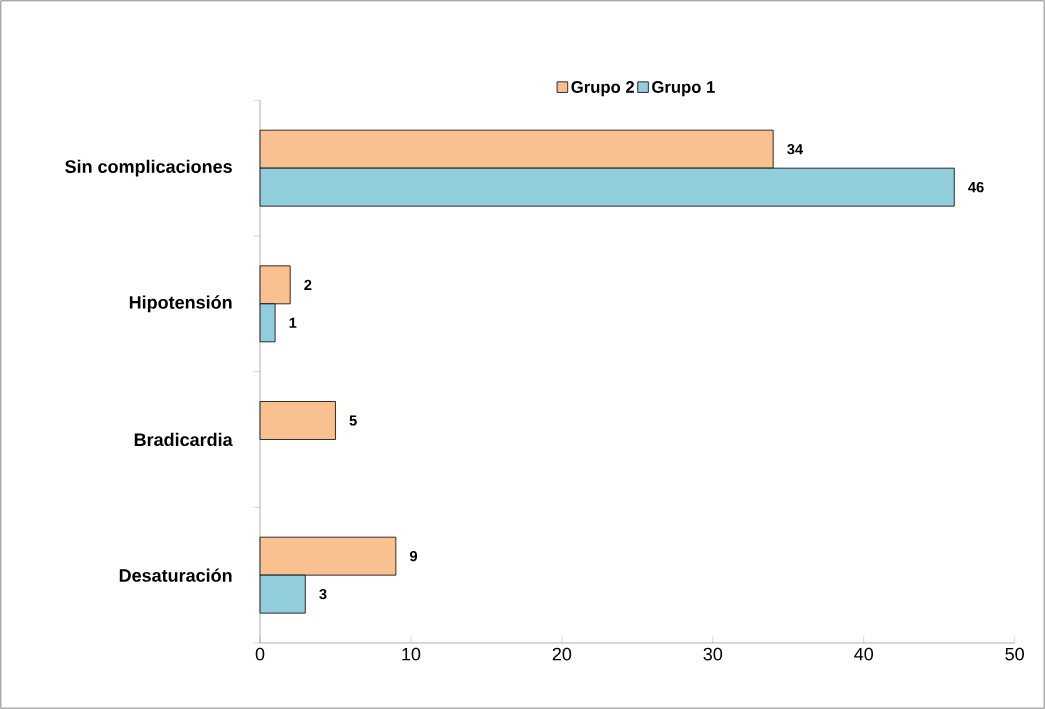 Image resolution: width=1045 pixels, height=709 pixels. What do you see at coordinates (260, 654) in the screenshot?
I see `x-tick-label: 0` at bounding box center [260, 654].